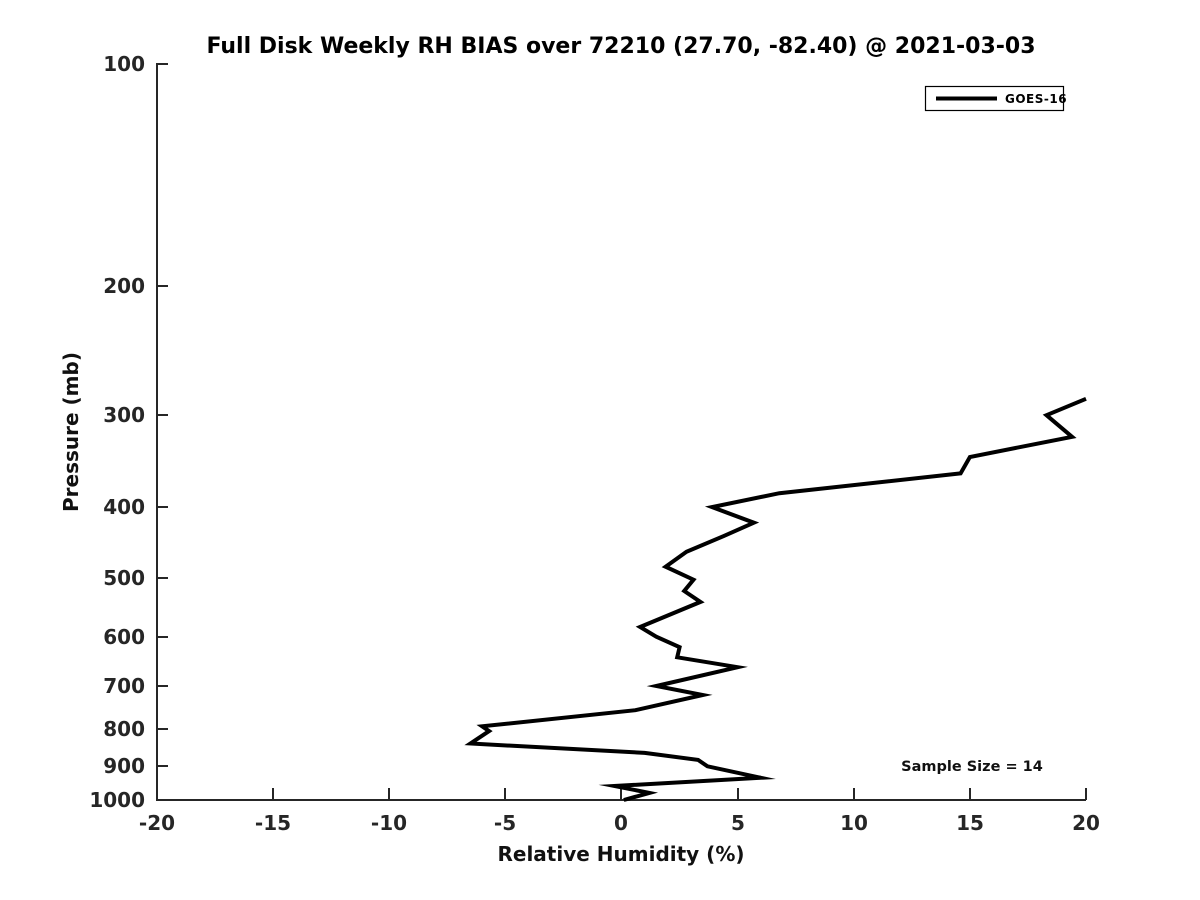 This screenshot has height=900, width=1200. I want to click on x-axis-title: Relative Humidity (%), so click(620, 854).